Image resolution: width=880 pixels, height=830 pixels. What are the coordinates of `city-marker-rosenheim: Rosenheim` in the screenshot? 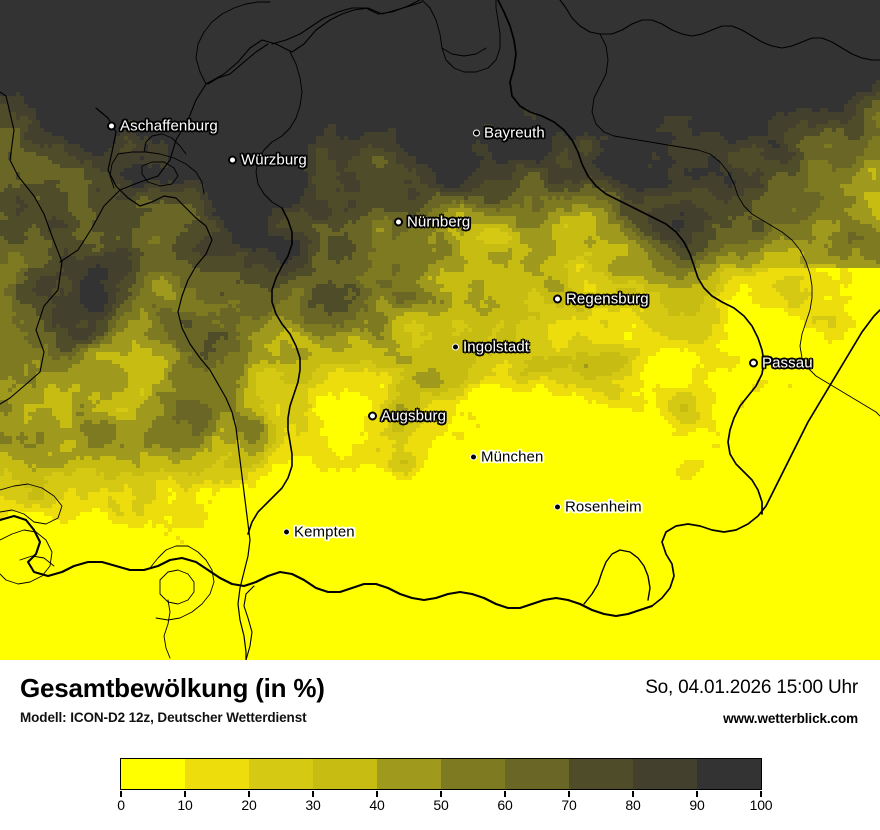 It's located at (598, 507).